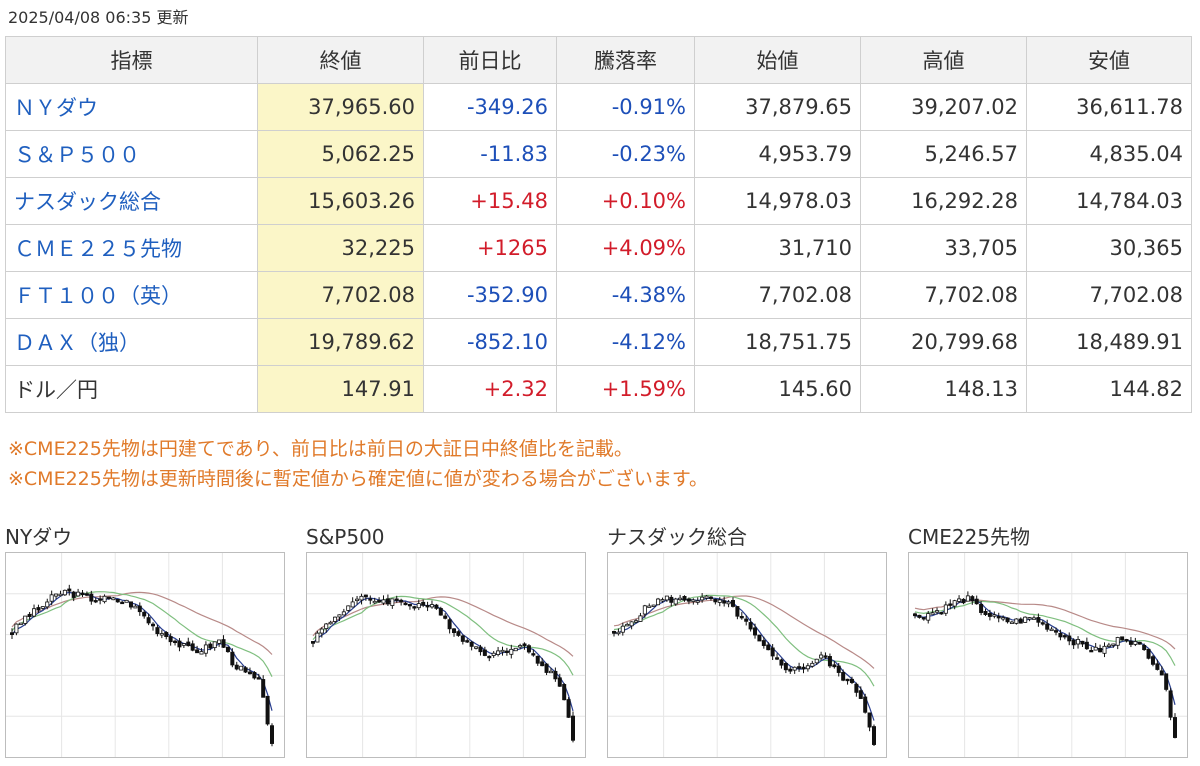 This screenshot has height=766, width=1200. Describe the element at coordinates (943, 342) in the screenshot. I see `high-cell: 20,799.68` at that location.